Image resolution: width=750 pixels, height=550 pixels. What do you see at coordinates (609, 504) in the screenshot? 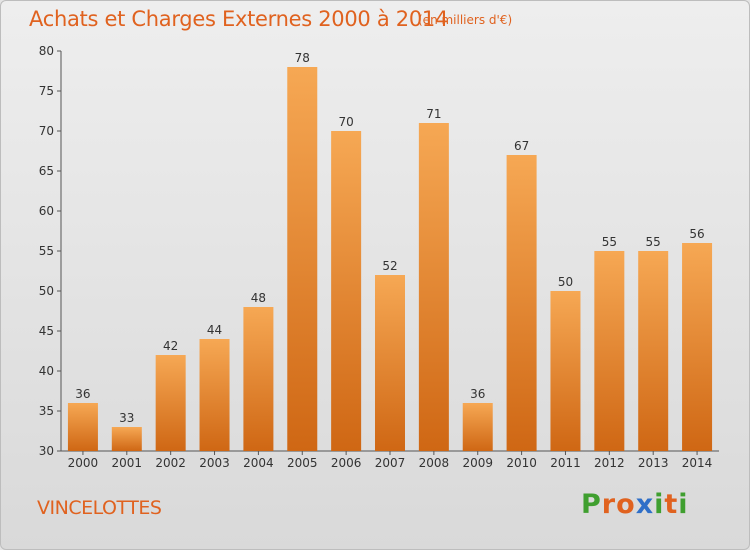
I see `logo-letter: r` at bounding box center [609, 504].